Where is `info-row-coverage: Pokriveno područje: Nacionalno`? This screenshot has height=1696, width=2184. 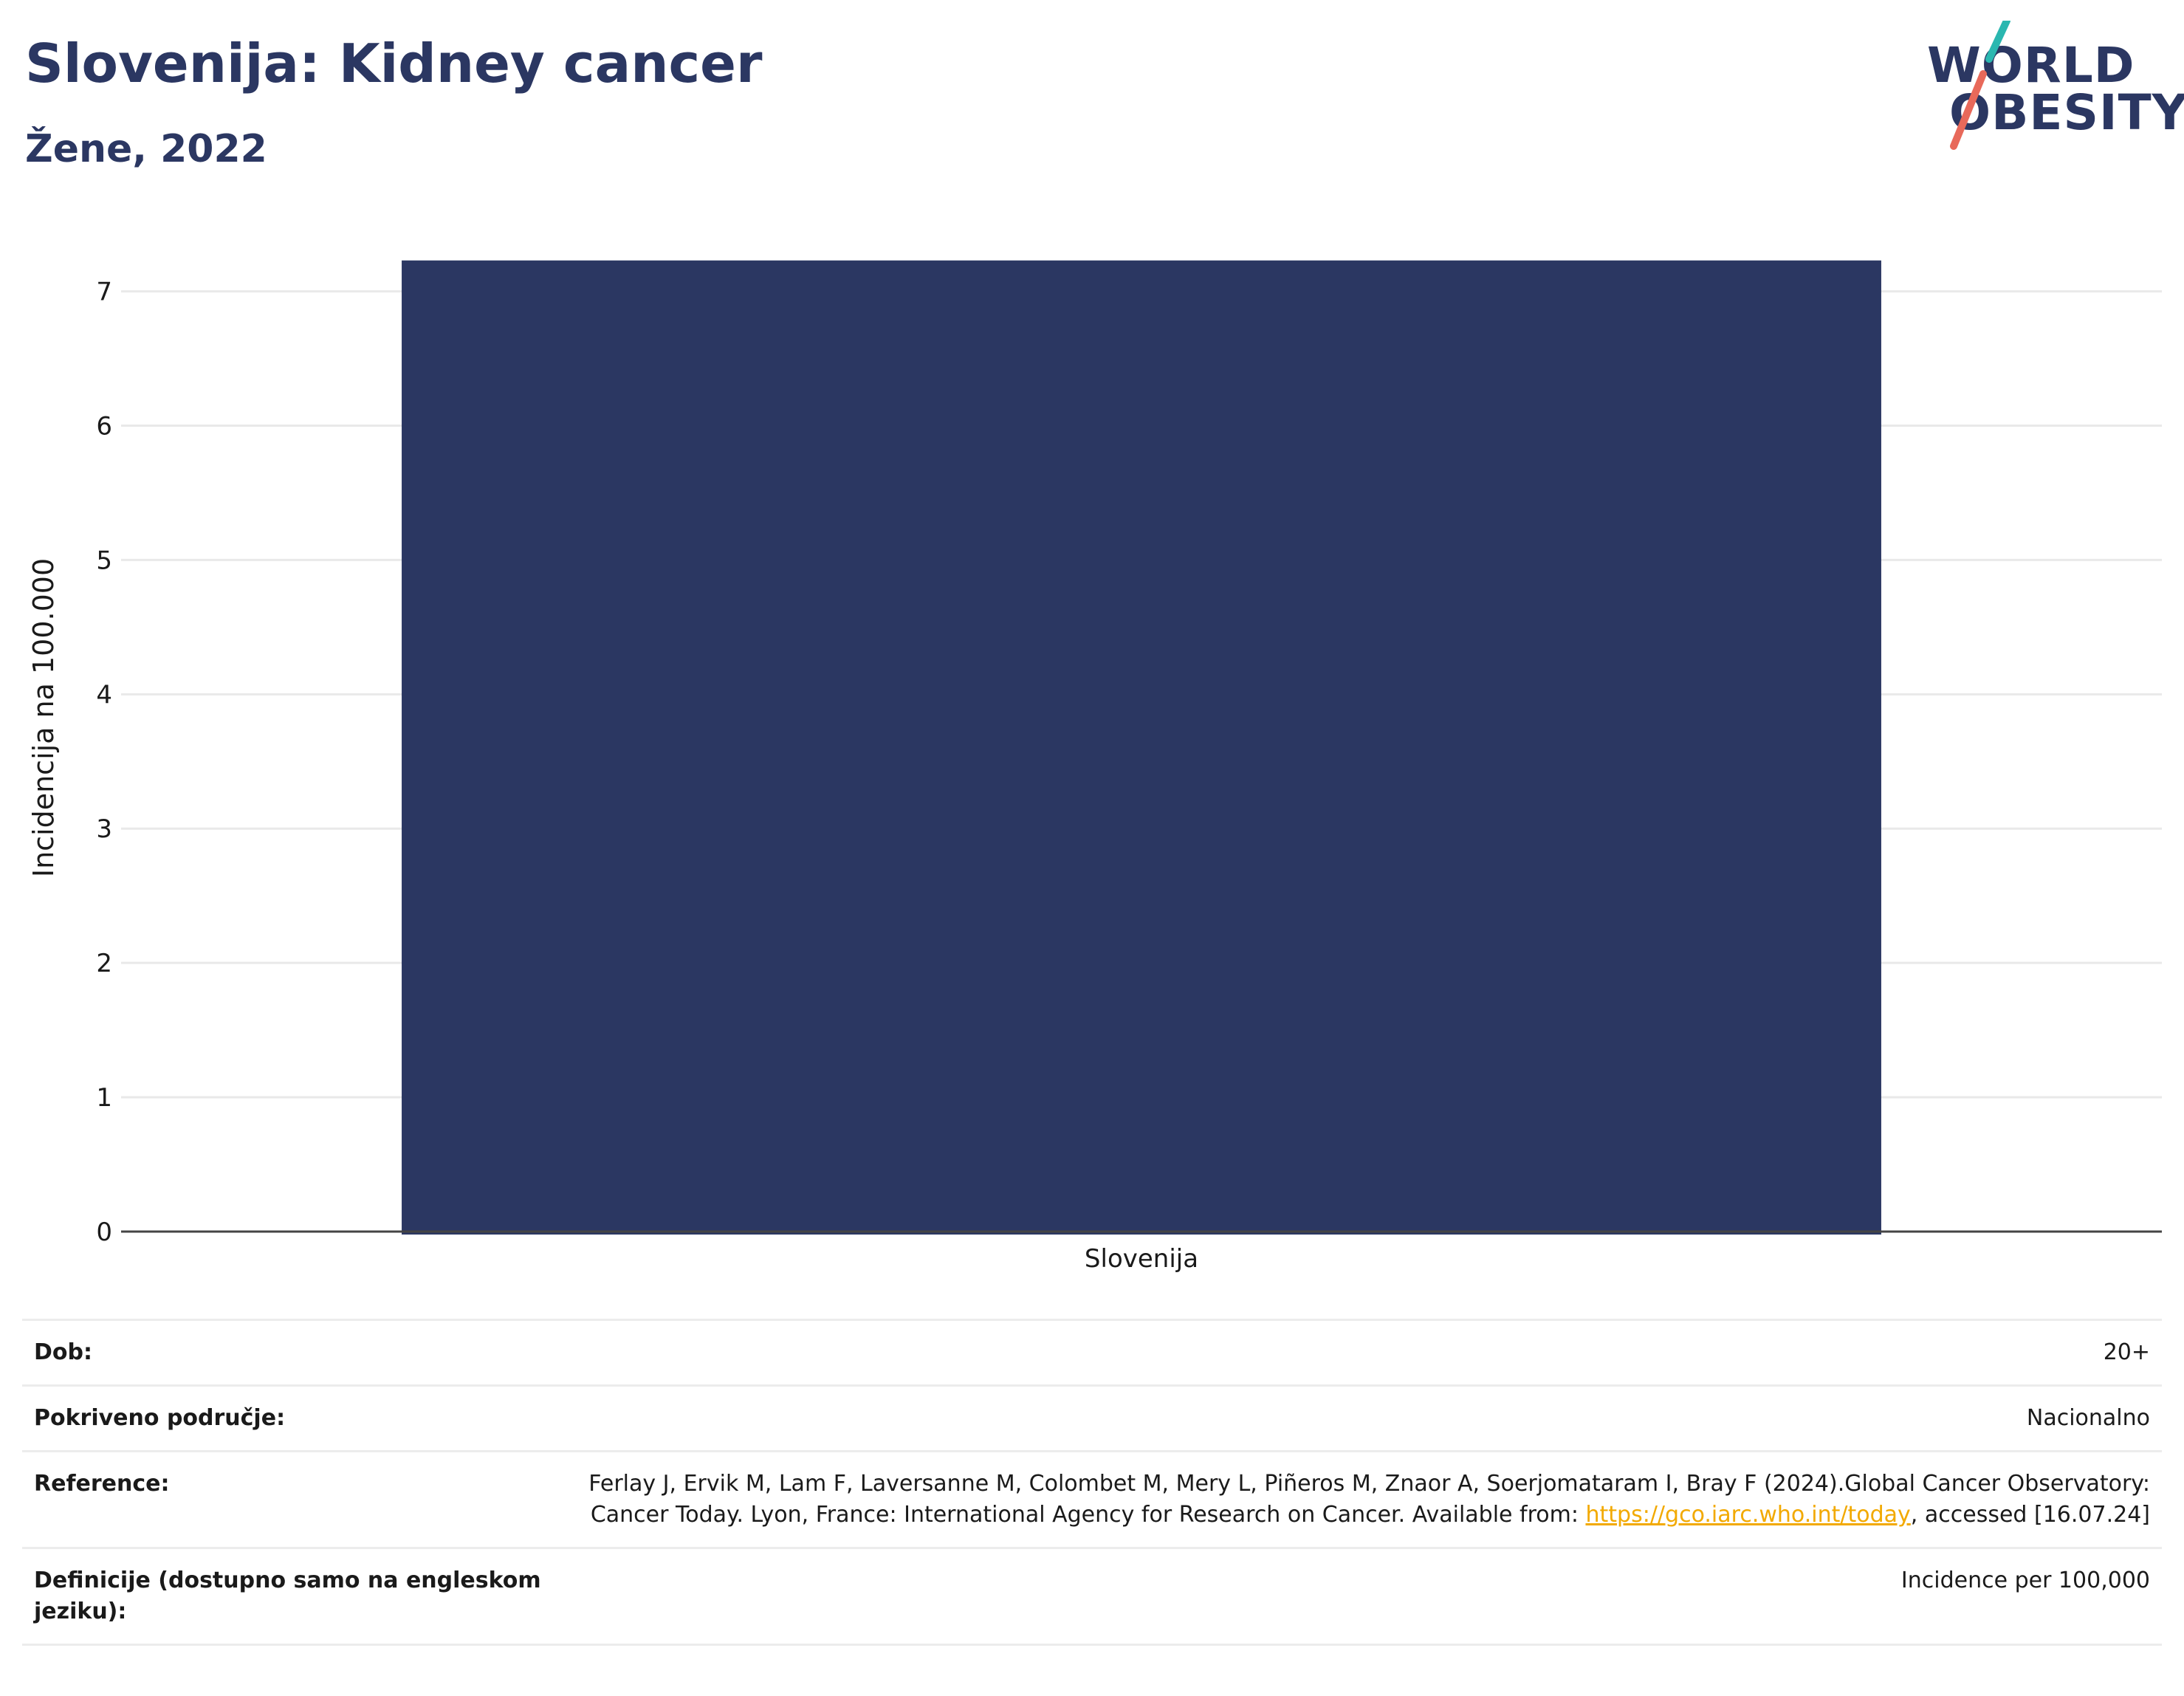
info-row-coverage: Pokriveno područje: Nacionalno is located at coordinates (1092, 1417).